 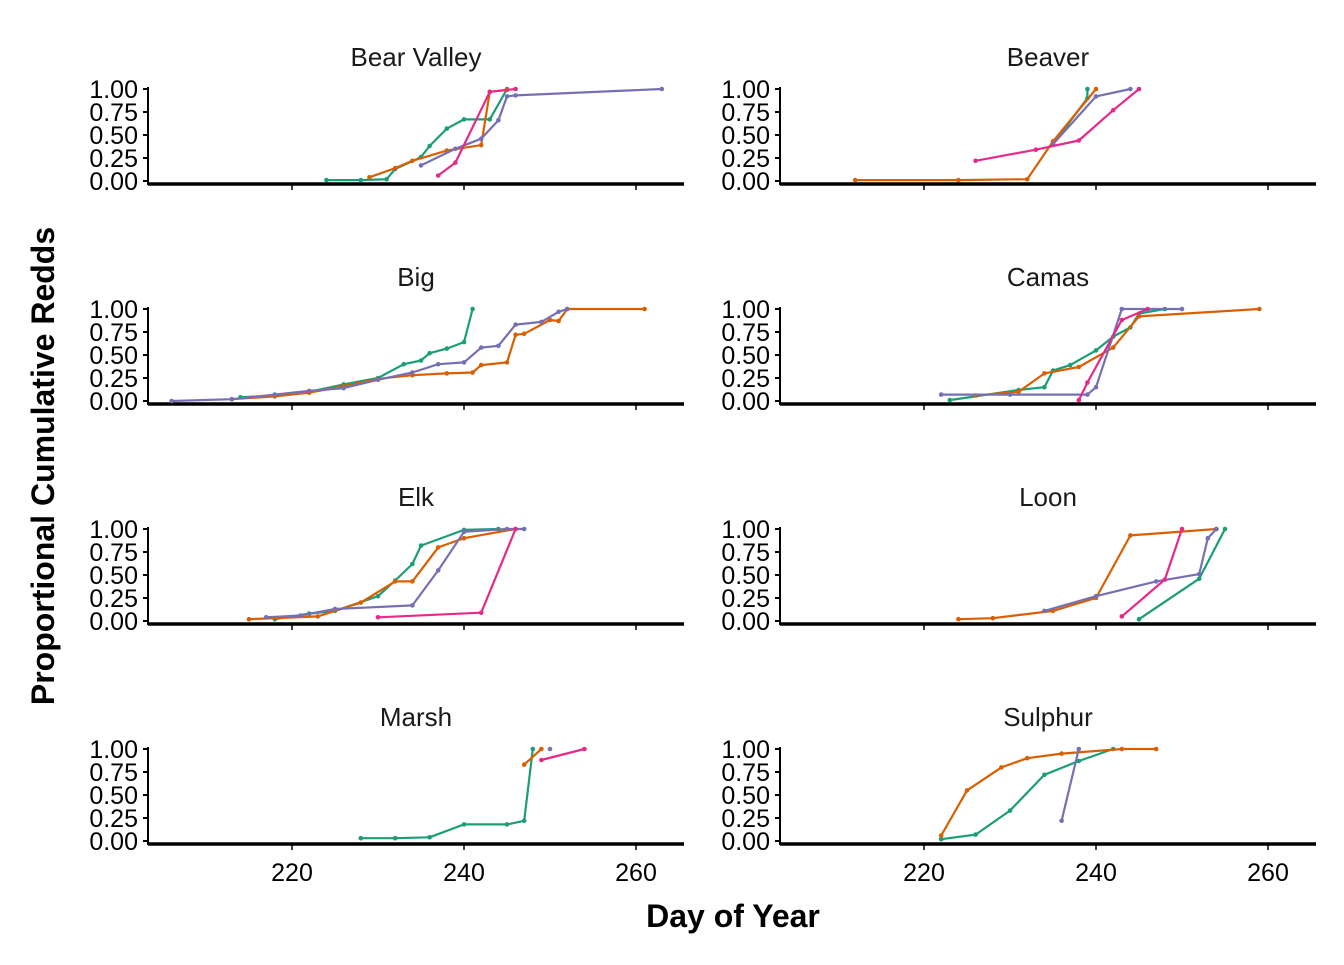 I want to click on x-tick-label: 220, so click(x=924, y=873).